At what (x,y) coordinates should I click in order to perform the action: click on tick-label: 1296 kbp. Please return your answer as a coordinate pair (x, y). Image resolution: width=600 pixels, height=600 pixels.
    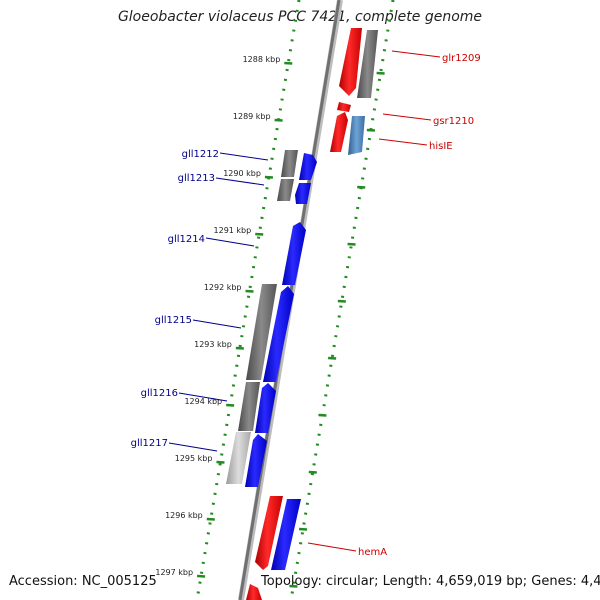
    Looking at the image, I should click on (184, 515).